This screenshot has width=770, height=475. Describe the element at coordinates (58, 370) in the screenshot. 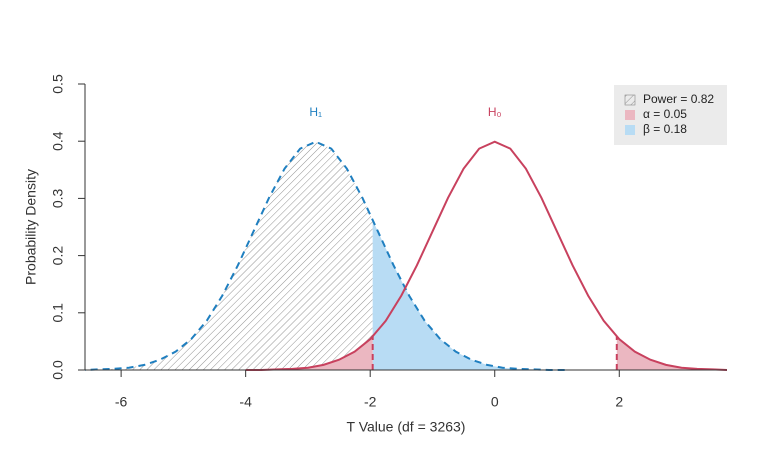

I see `y-tick-label: 0.0` at that location.